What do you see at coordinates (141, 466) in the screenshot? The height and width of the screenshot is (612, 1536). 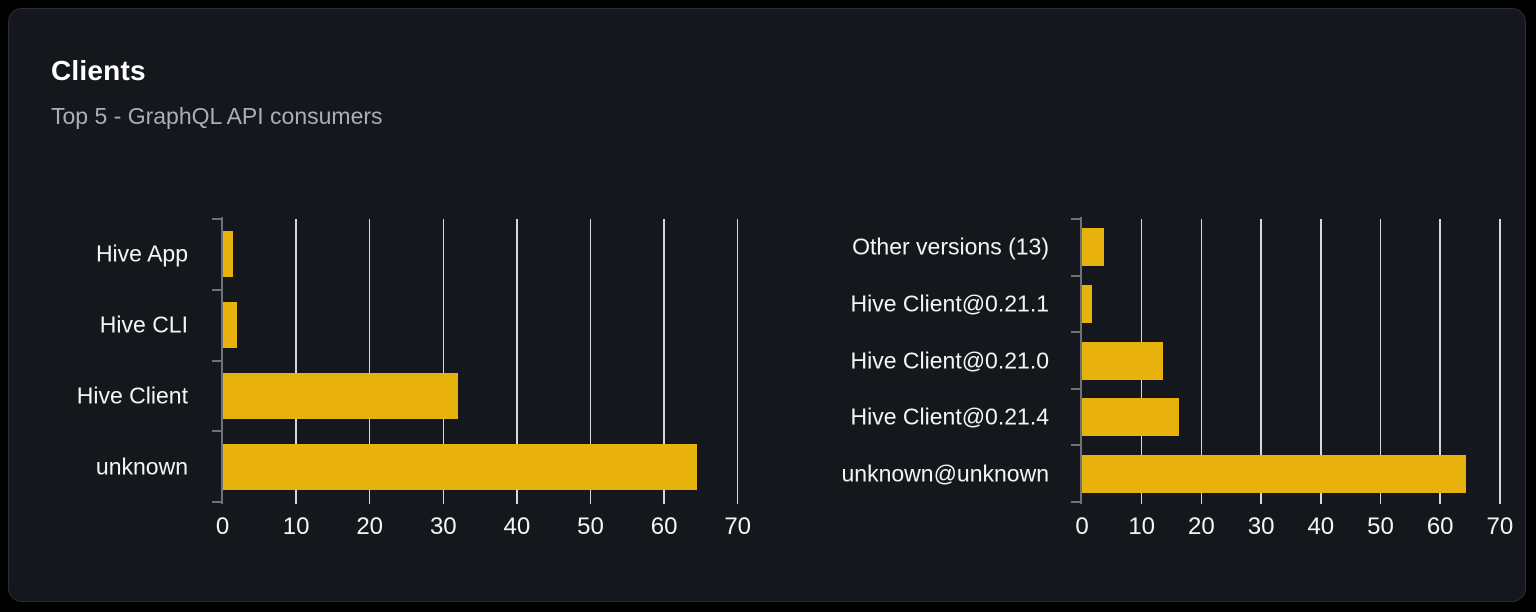 I see `category-label: unknown` at bounding box center [141, 466].